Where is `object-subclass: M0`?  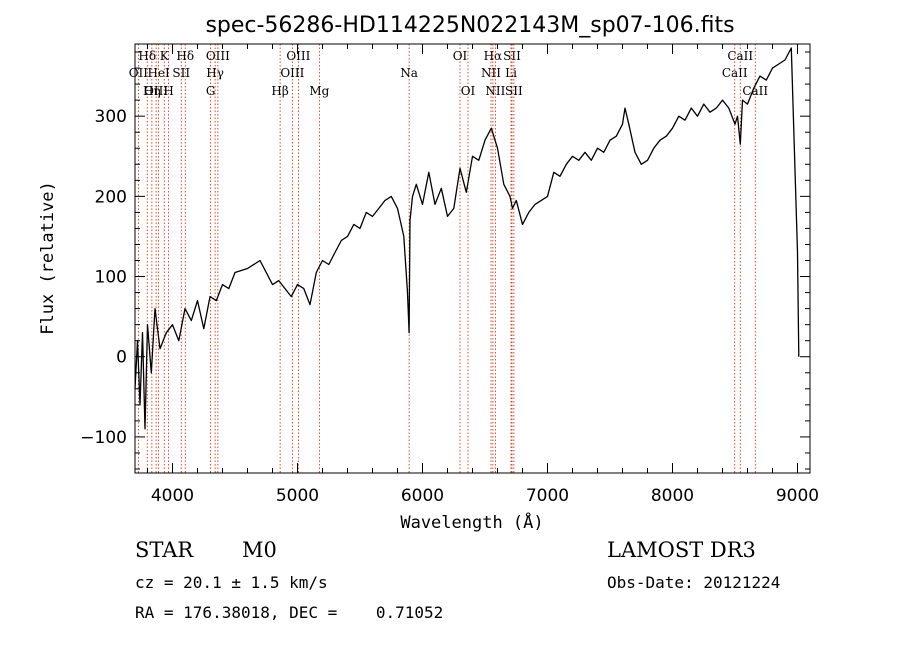 object-subclass: M0 is located at coordinates (259, 550).